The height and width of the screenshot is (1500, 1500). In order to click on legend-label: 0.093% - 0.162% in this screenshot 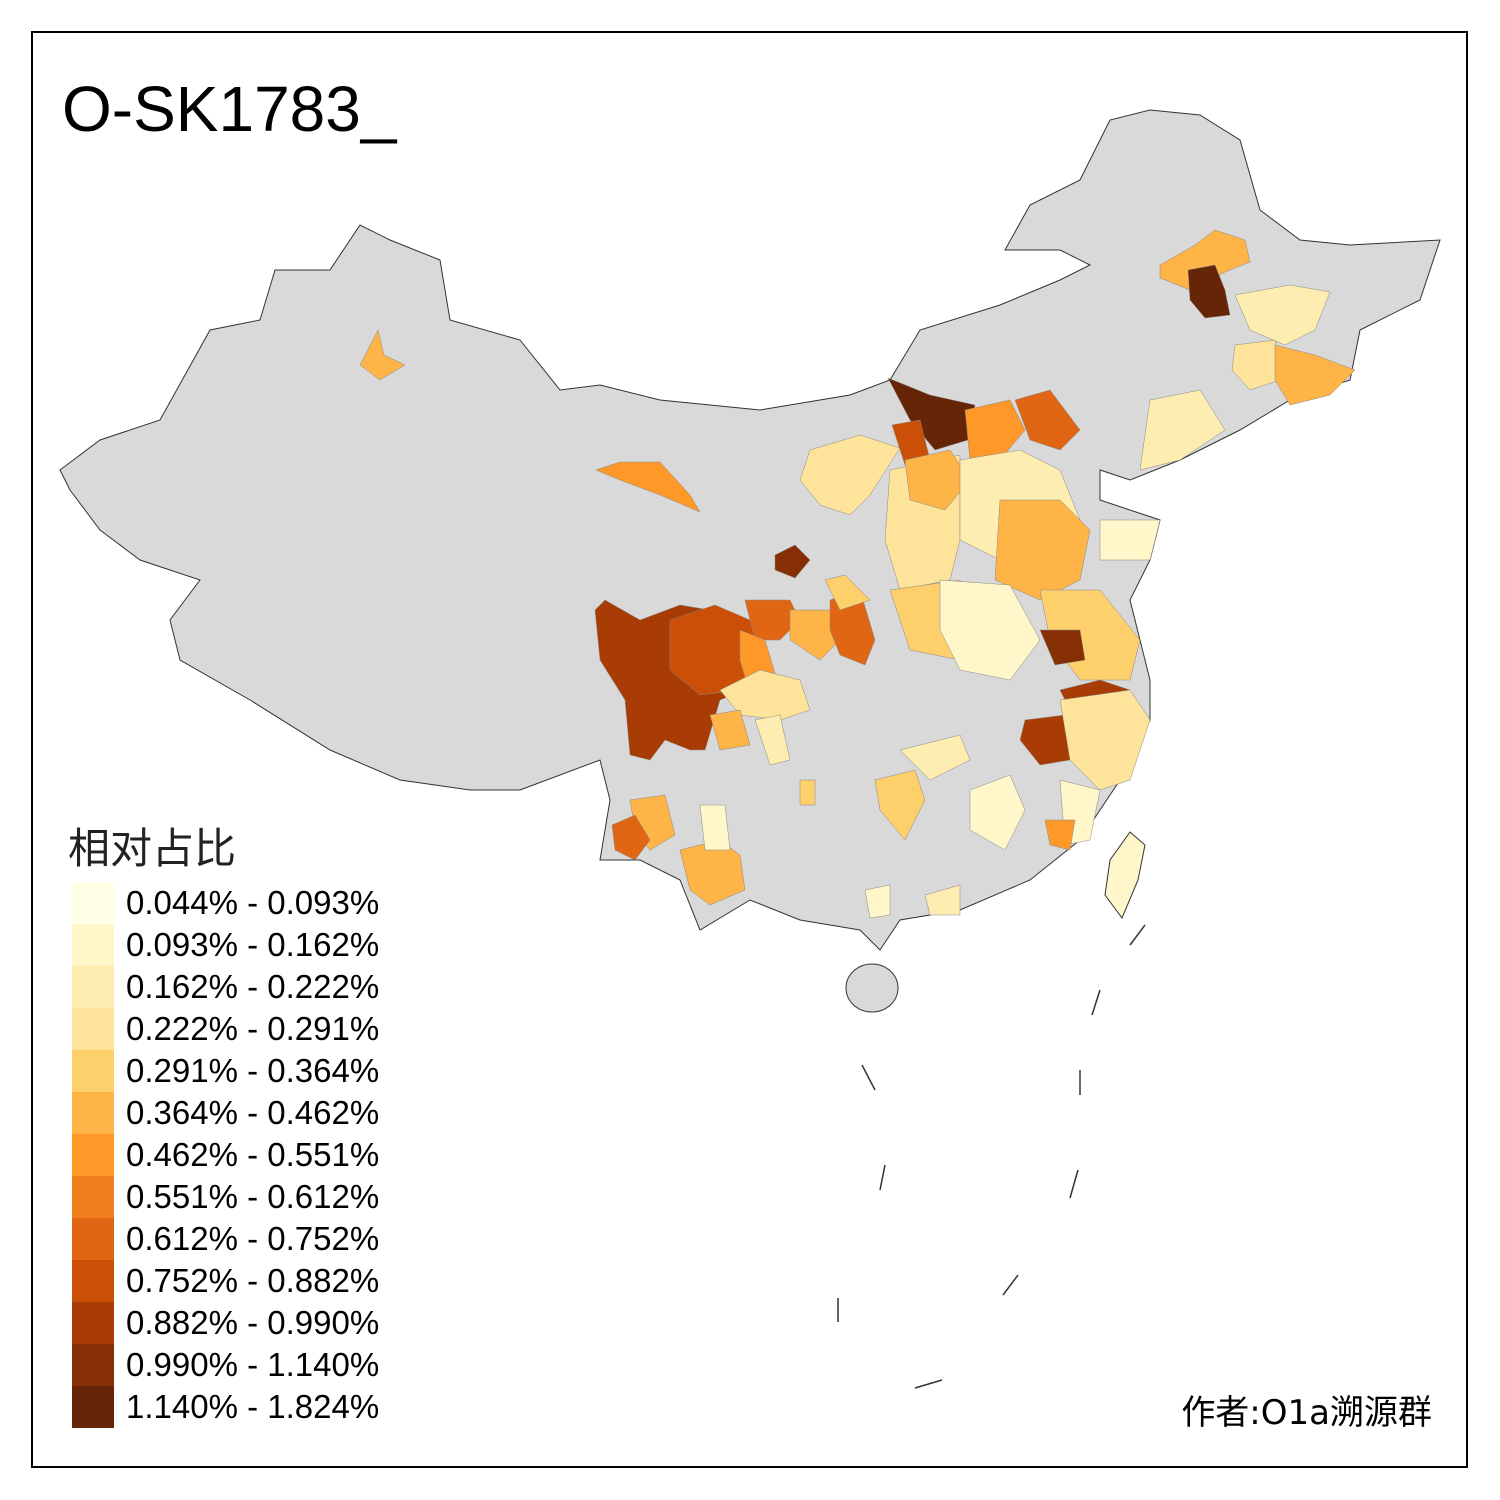, I will do `click(253, 944)`.